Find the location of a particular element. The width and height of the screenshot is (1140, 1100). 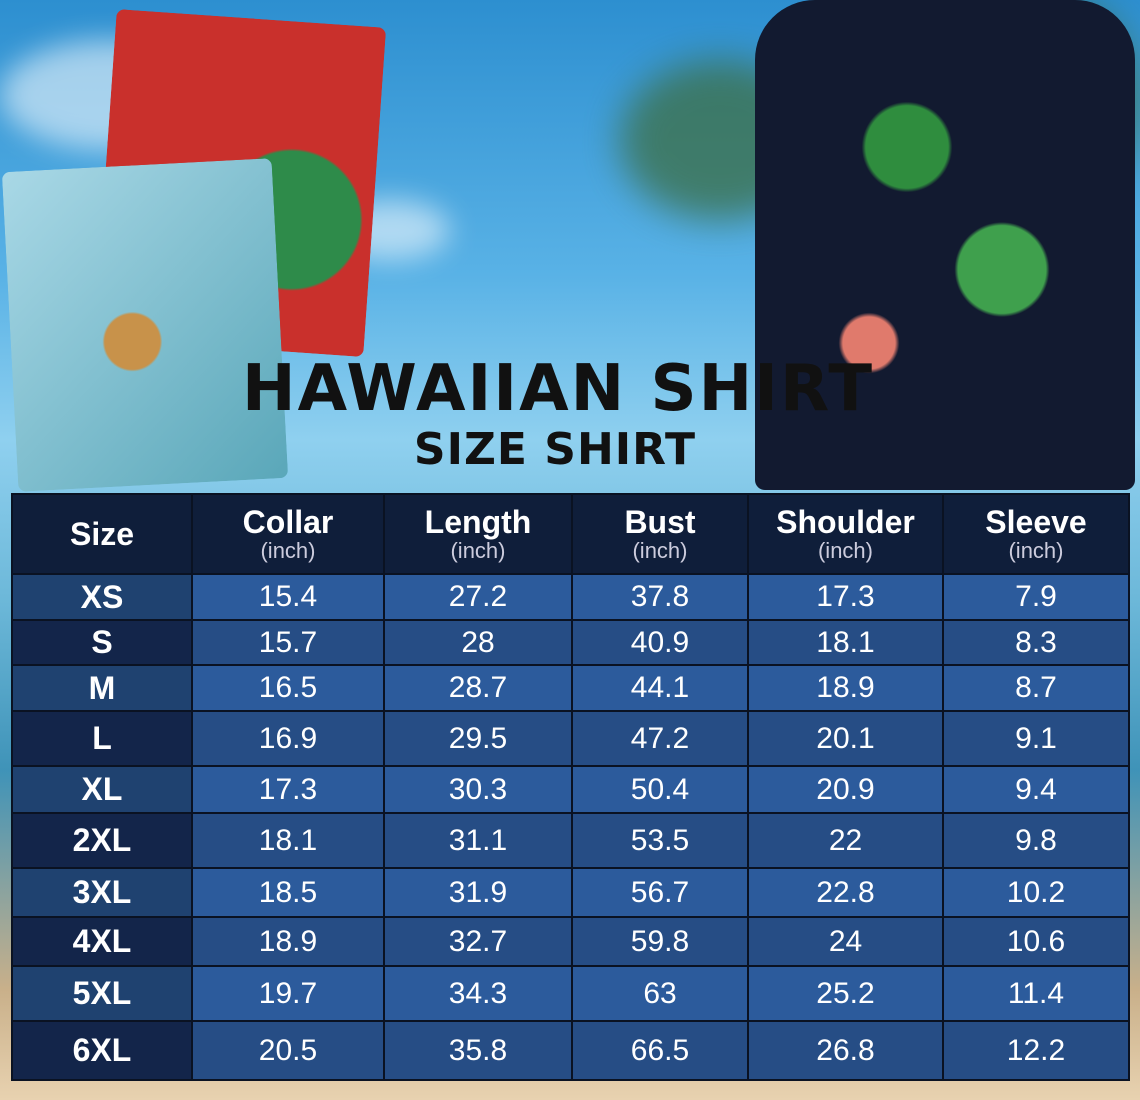

cell-collar: 16.5 is located at coordinates (288, 688).